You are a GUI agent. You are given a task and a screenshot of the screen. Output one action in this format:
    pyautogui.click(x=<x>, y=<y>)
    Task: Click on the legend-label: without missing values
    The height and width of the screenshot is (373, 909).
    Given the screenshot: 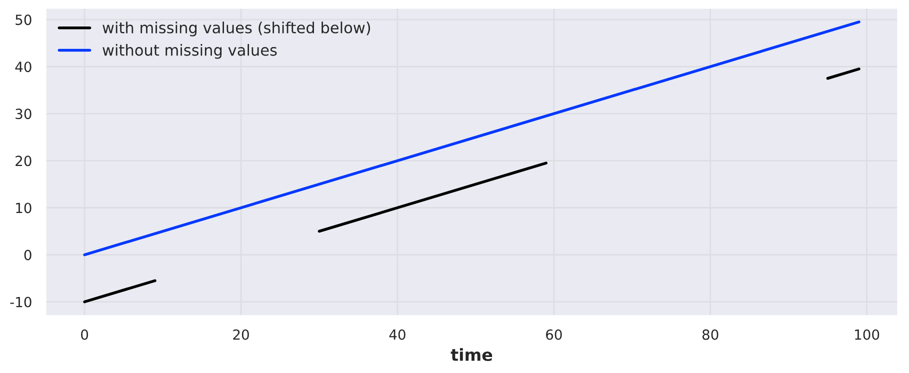 What is the action you would take?
    pyautogui.click(x=189, y=51)
    